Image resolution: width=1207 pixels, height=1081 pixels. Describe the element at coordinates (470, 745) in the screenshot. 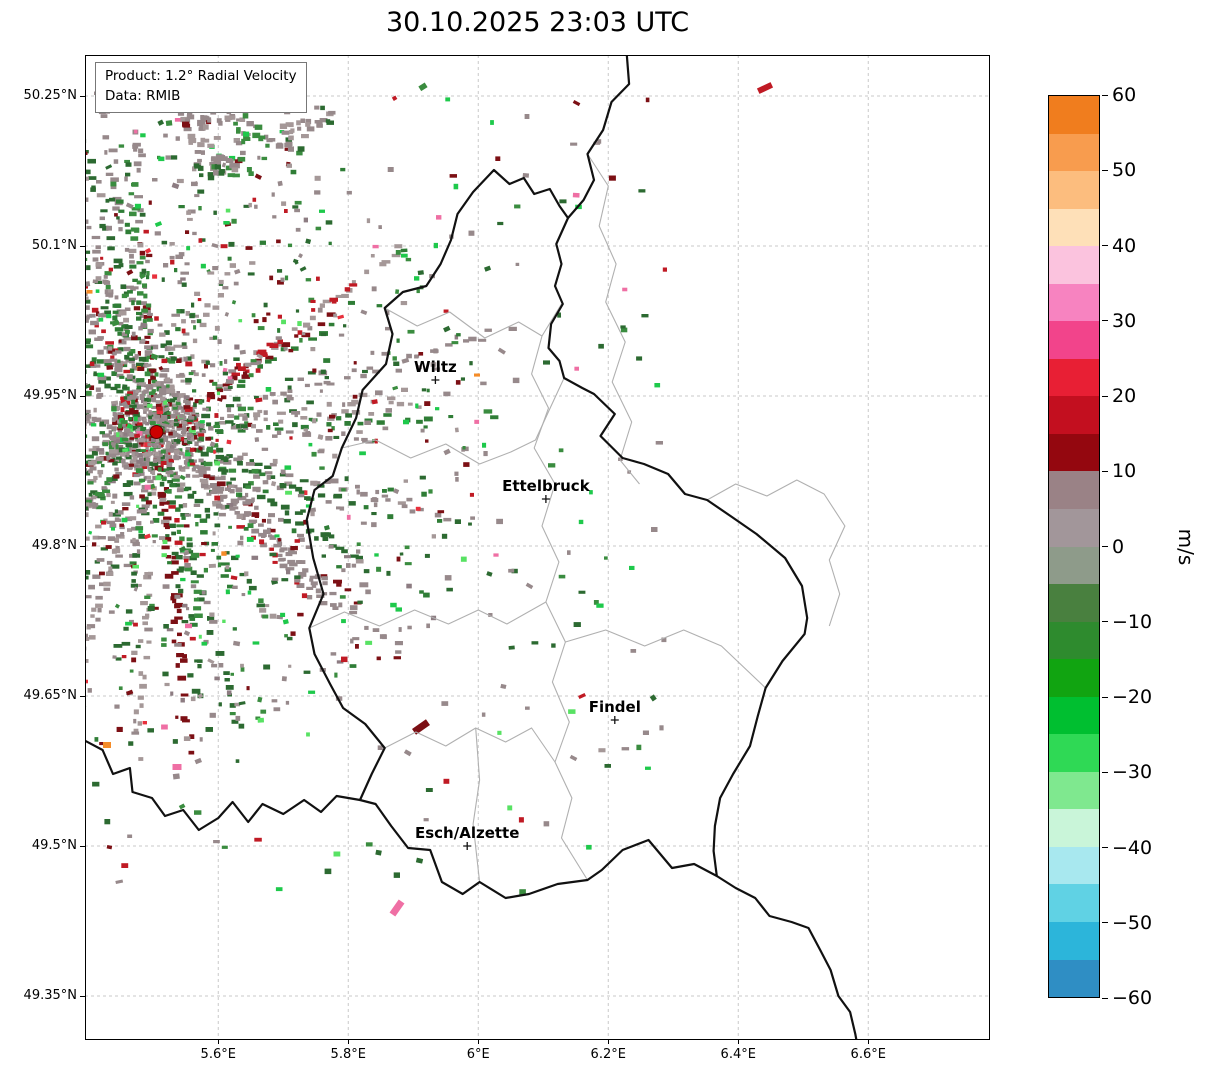

I see `admin-border-g5` at that location.